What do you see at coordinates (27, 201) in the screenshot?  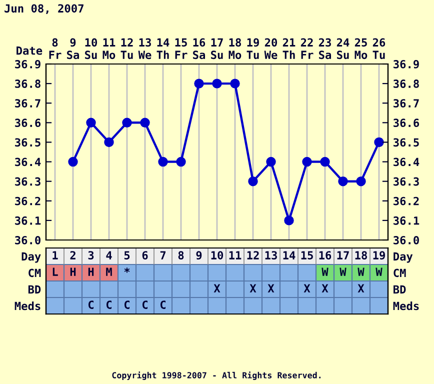 I see `y-tick-label: 36.2` at bounding box center [27, 201].